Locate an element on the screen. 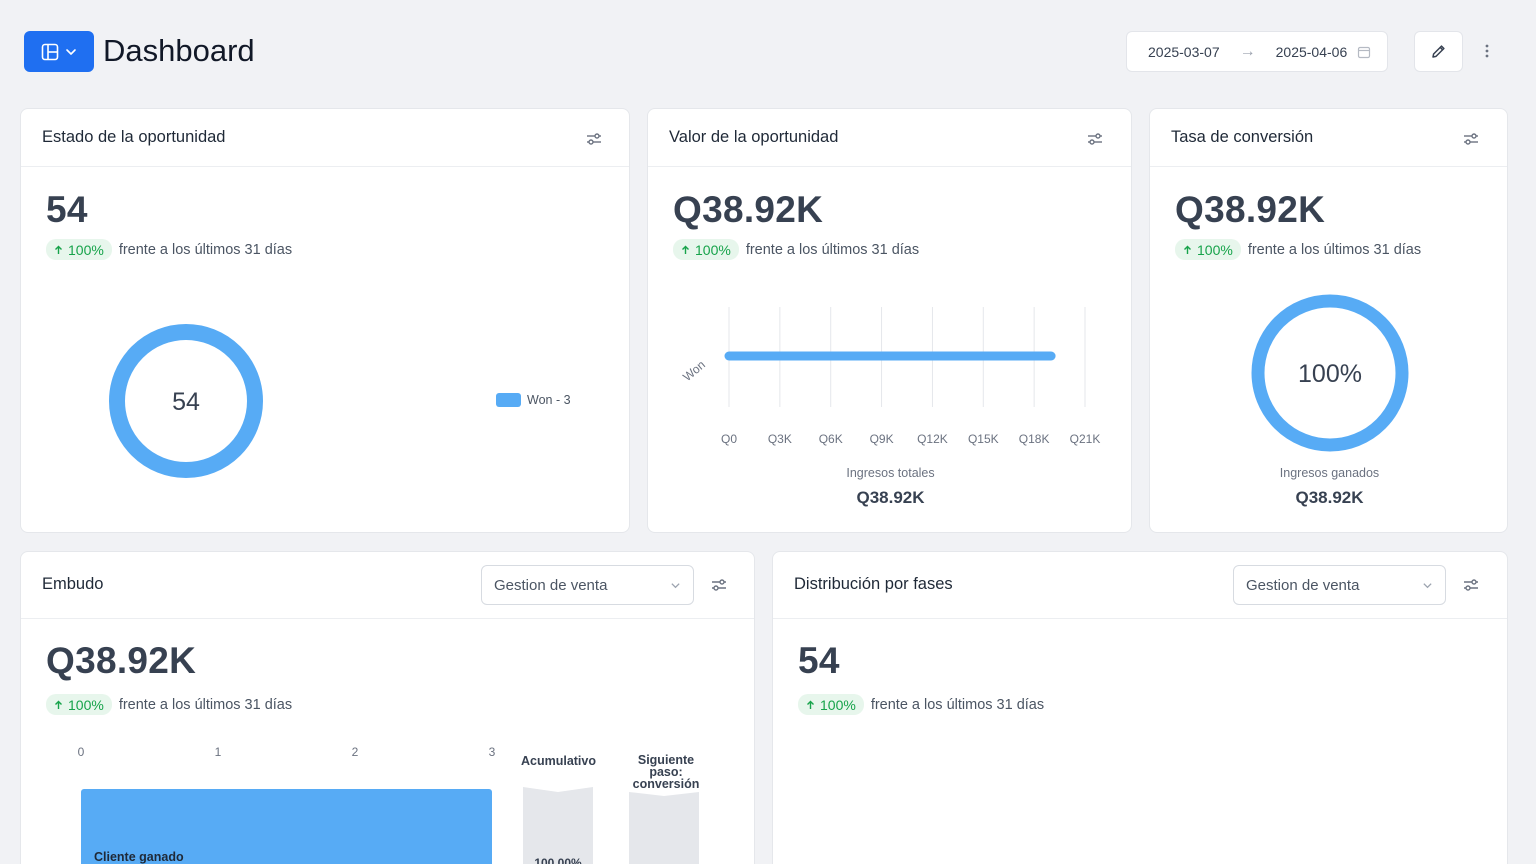  x-tick-label: Q0 is located at coordinates (729, 439).